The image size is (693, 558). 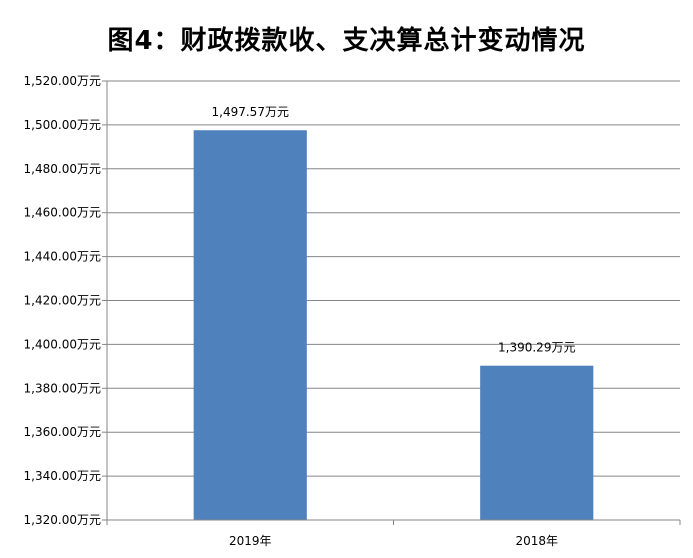 What do you see at coordinates (250, 541) in the screenshot?
I see `x-tick-label: 2019年` at bounding box center [250, 541].